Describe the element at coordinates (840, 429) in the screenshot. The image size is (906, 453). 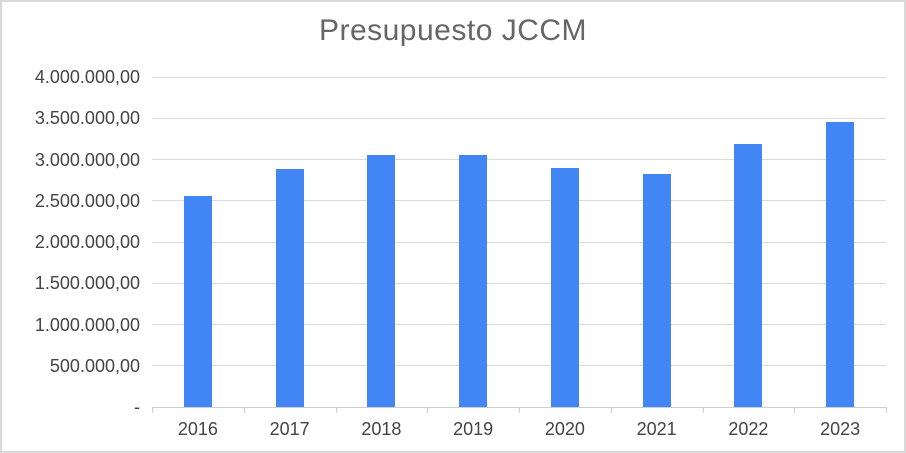
I see `x-tick-label-2023: 2023` at that location.